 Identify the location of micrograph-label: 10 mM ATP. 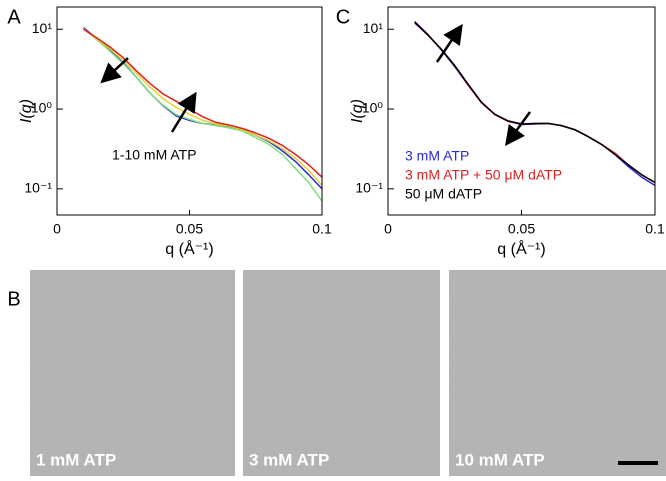
(500, 459).